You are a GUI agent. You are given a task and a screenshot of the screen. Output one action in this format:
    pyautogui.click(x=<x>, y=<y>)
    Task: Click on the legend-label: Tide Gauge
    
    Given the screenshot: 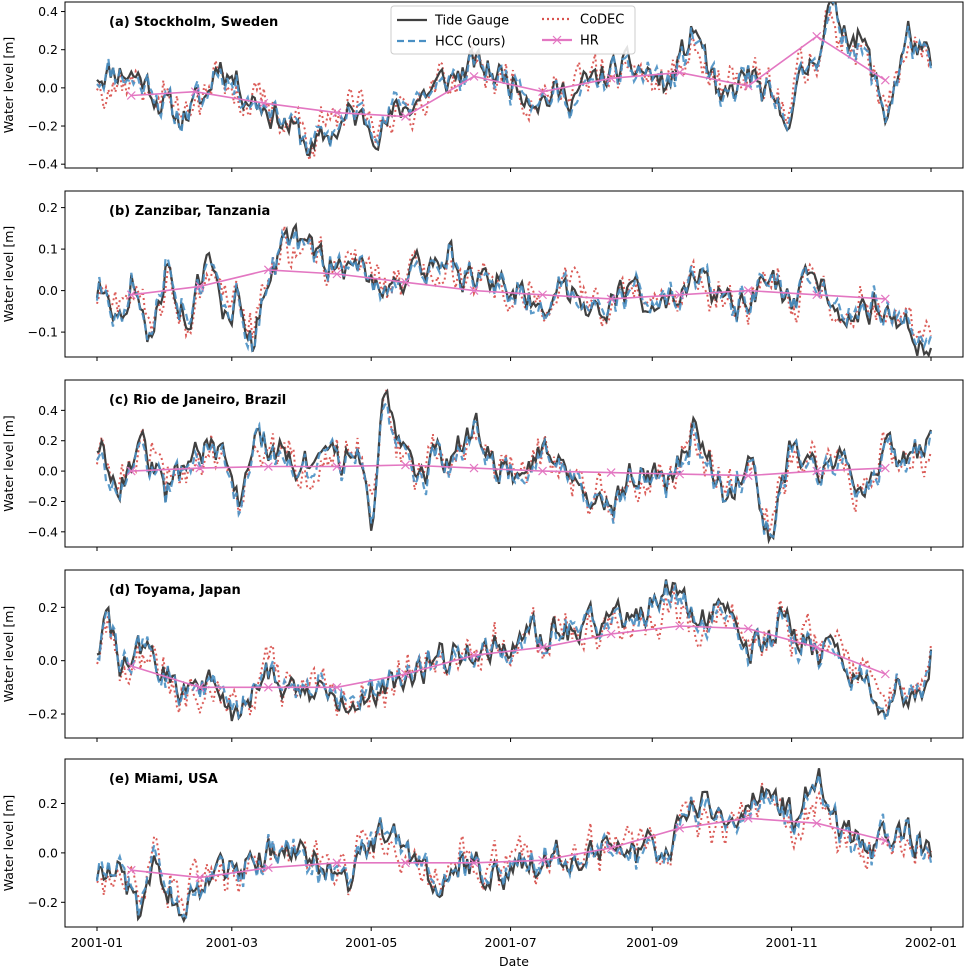 What is the action you would take?
    pyautogui.click(x=471, y=21)
    